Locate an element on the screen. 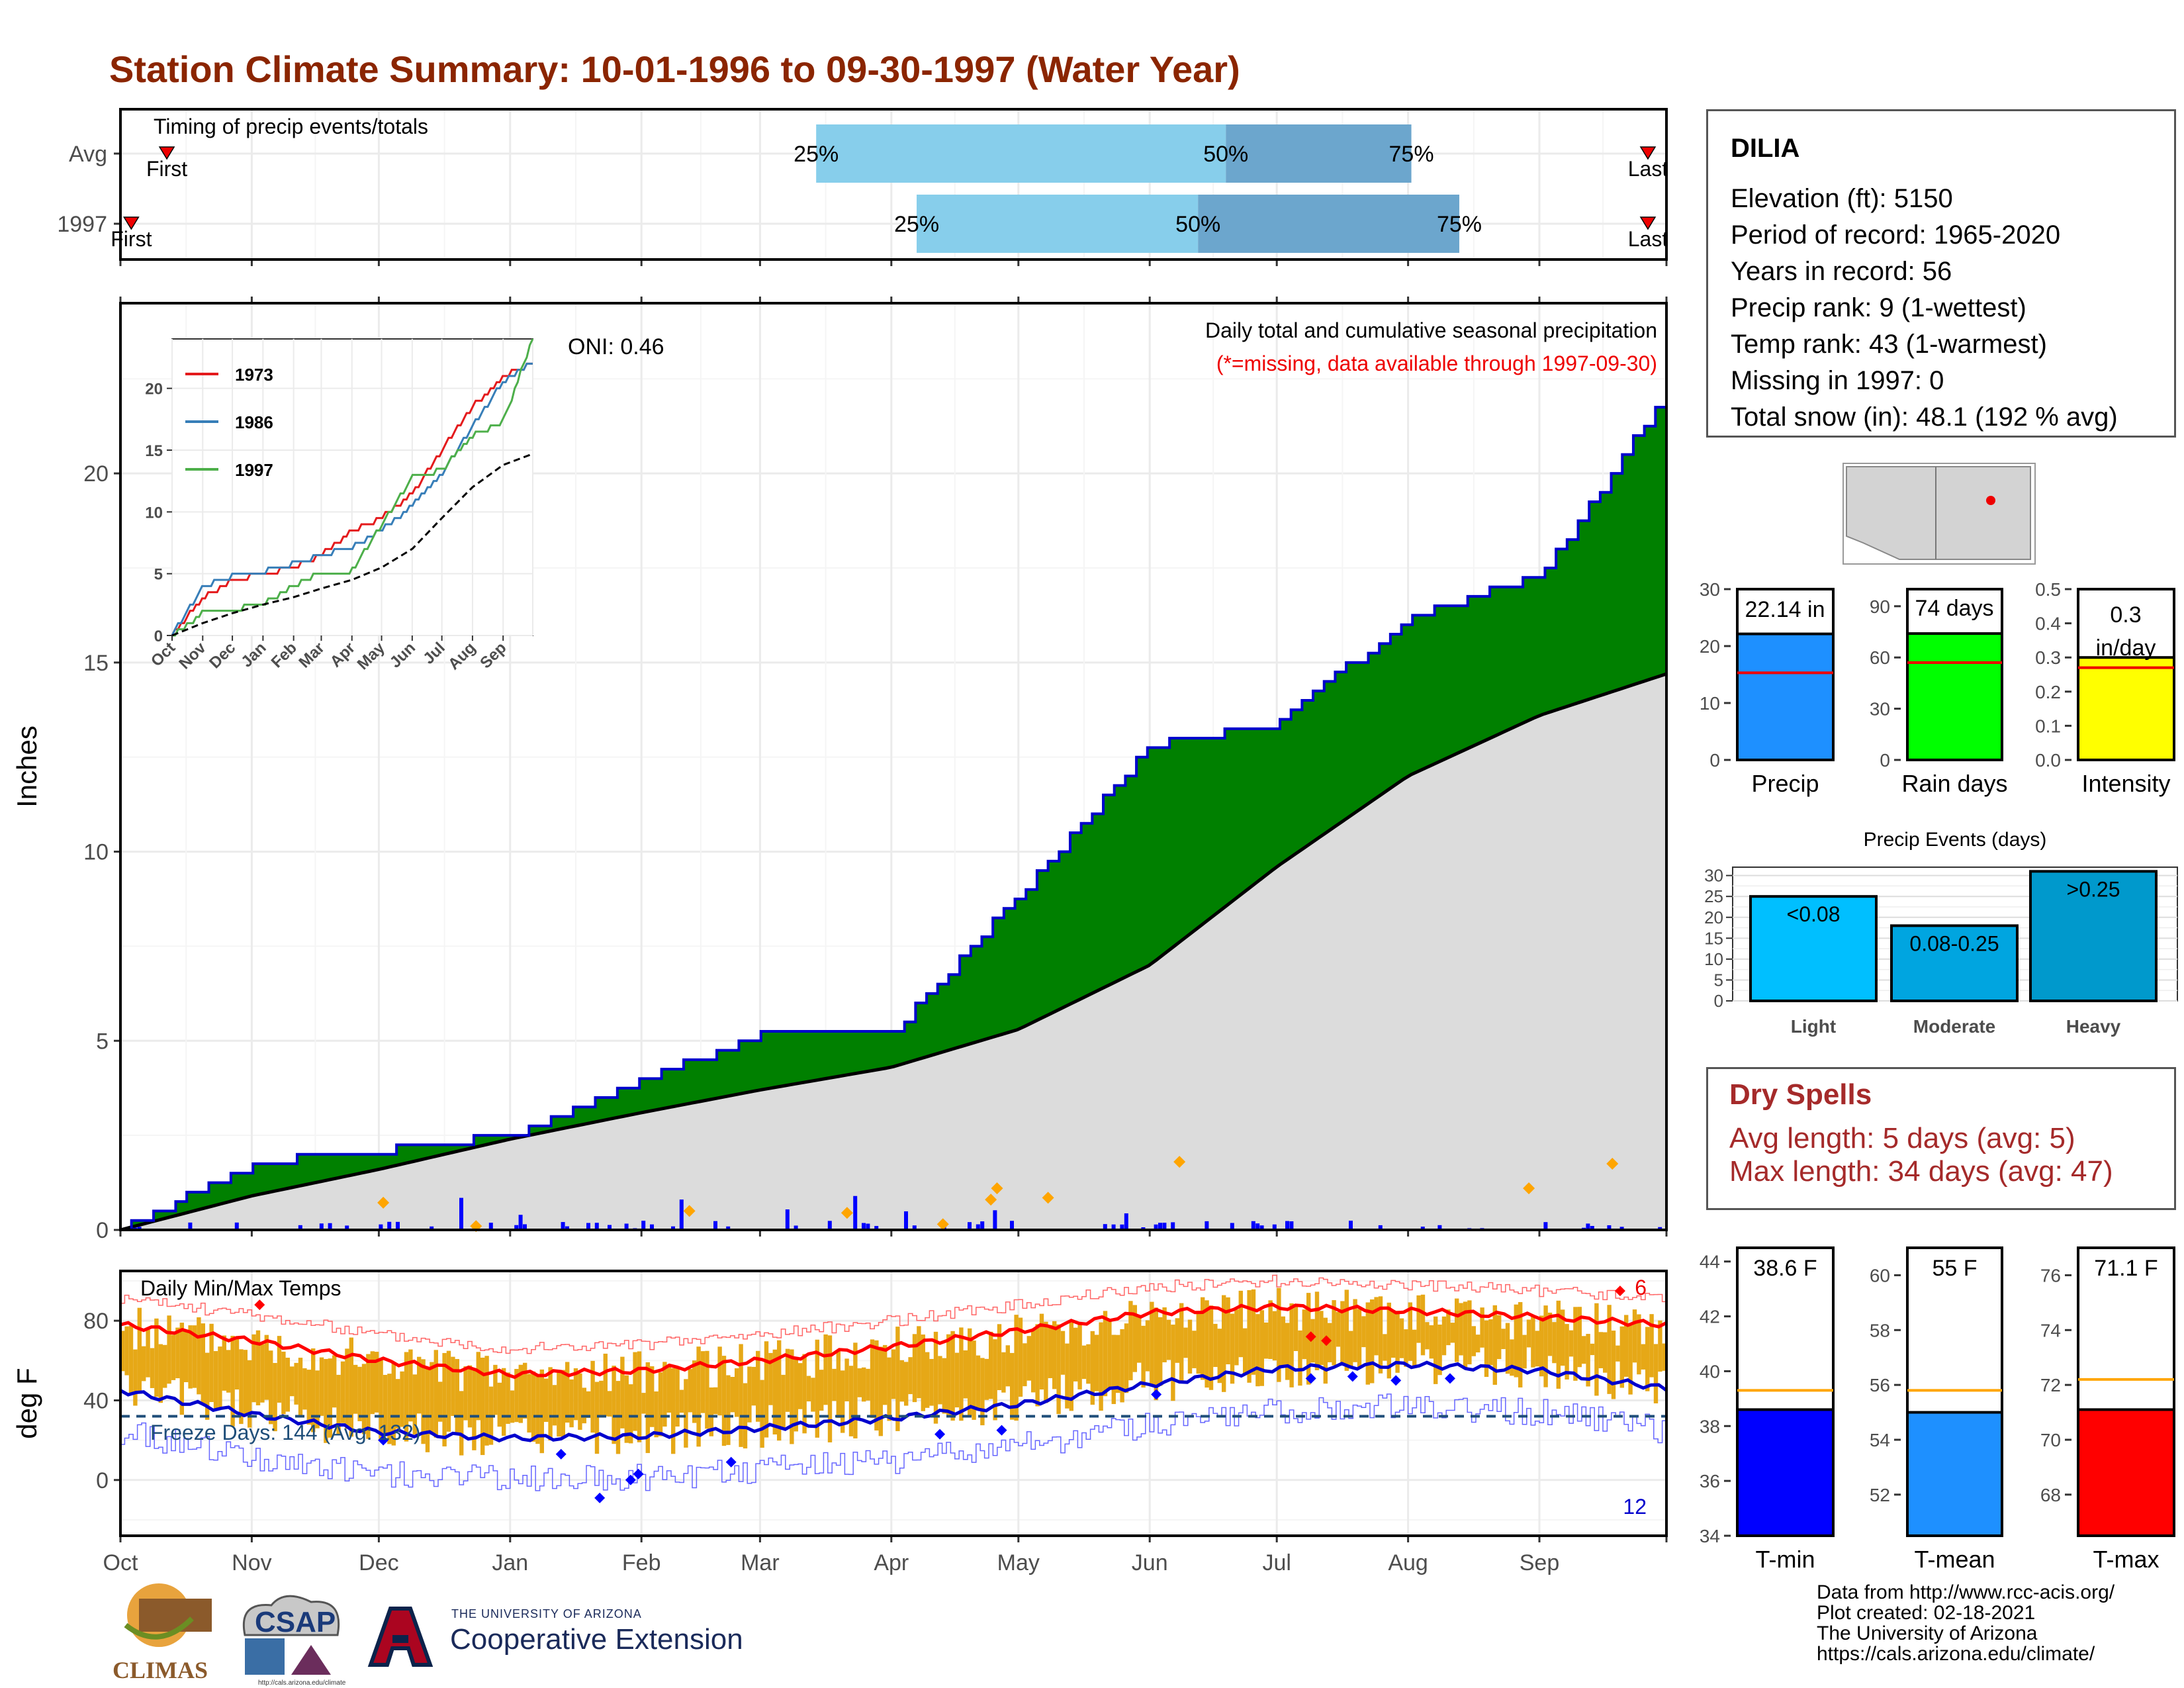 The height and width of the screenshot is (1688, 2184). inset-y-tick-label: 20 is located at coordinates (154, 390).